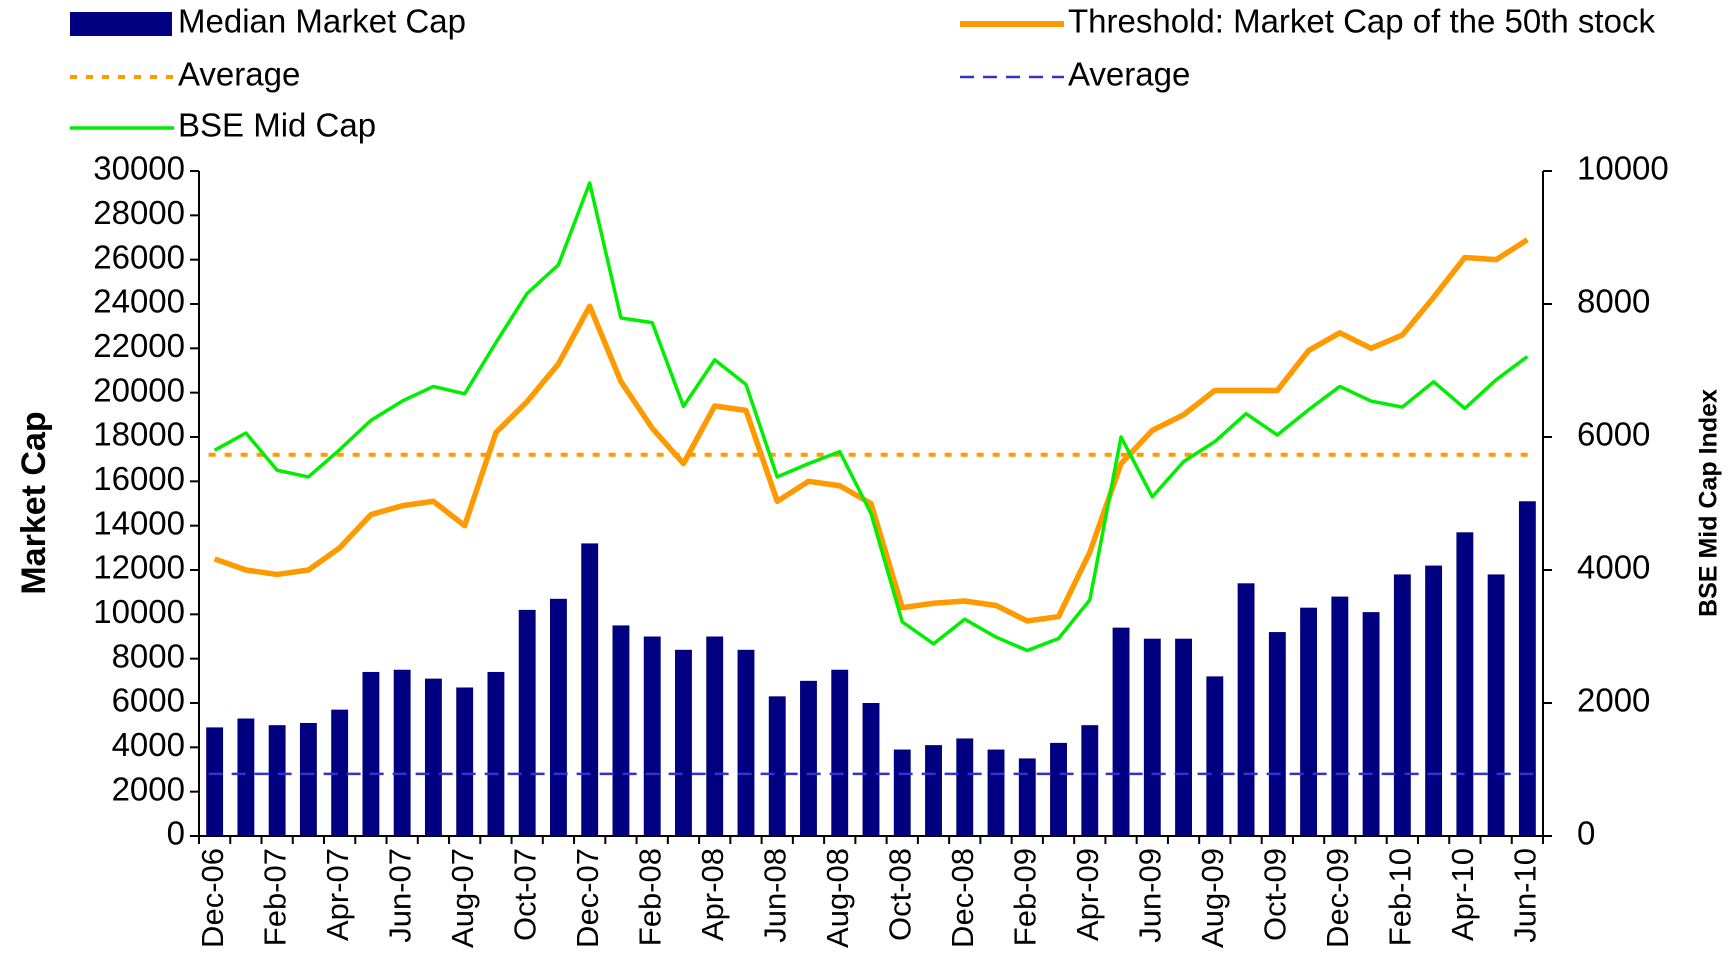  What do you see at coordinates (1709, 503) in the screenshot?
I see `y2-axis-title: BSE Mid Cap Index` at bounding box center [1709, 503].